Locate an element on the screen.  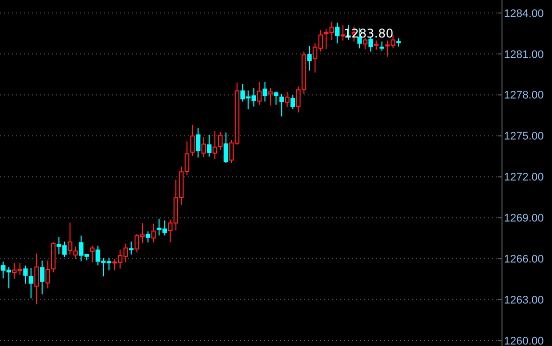
y-tick-label: 1266.00 is located at coordinates (524, 259).